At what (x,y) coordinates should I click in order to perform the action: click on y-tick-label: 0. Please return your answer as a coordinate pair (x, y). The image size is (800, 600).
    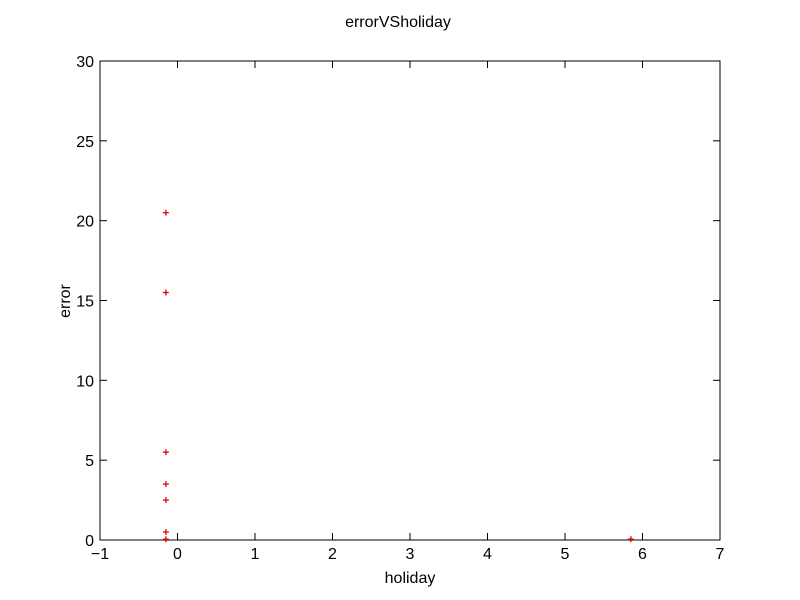
    Looking at the image, I should click on (89, 541).